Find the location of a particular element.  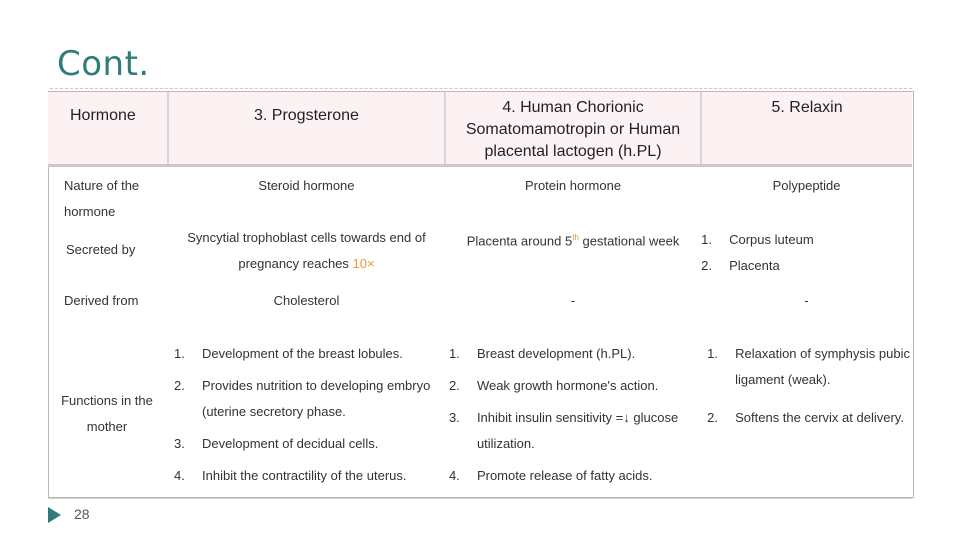

title-divider is located at coordinates (481, 88).